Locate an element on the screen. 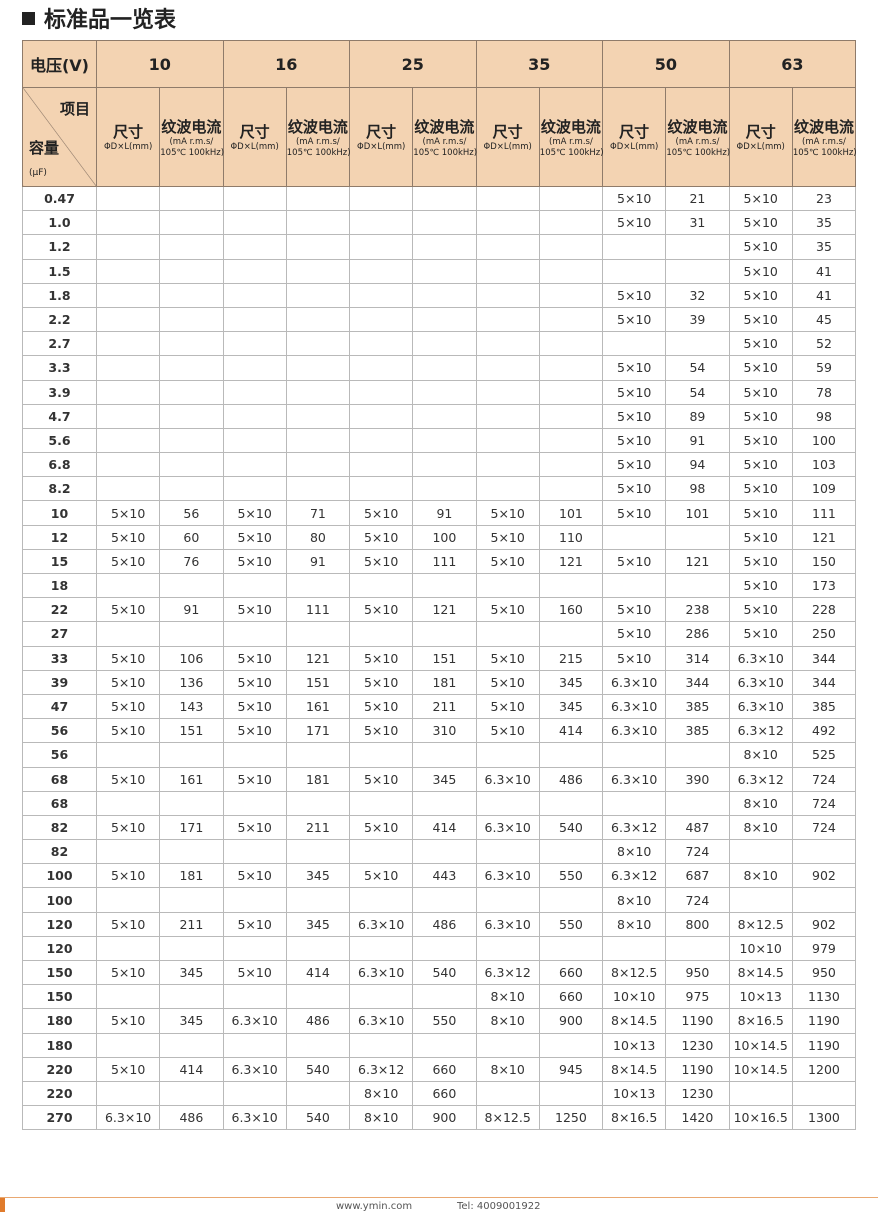  ripple-cell: 724 is located at coordinates (697, 852).